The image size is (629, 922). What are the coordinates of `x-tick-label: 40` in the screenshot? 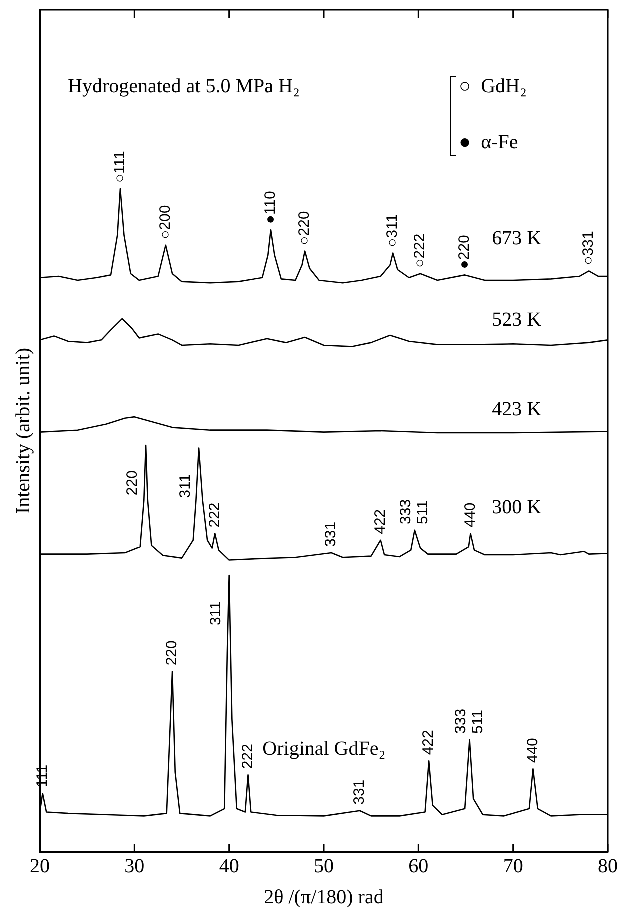 It's located at (229, 866).